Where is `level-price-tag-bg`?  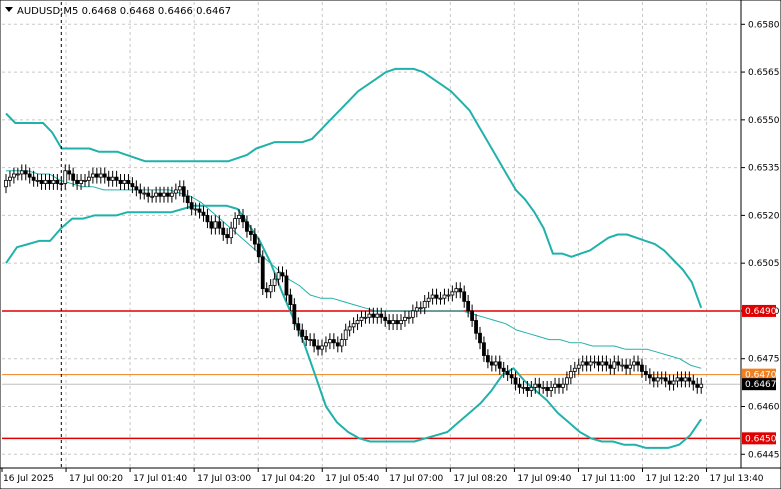
level-price-tag-bg is located at coordinates (759, 310).